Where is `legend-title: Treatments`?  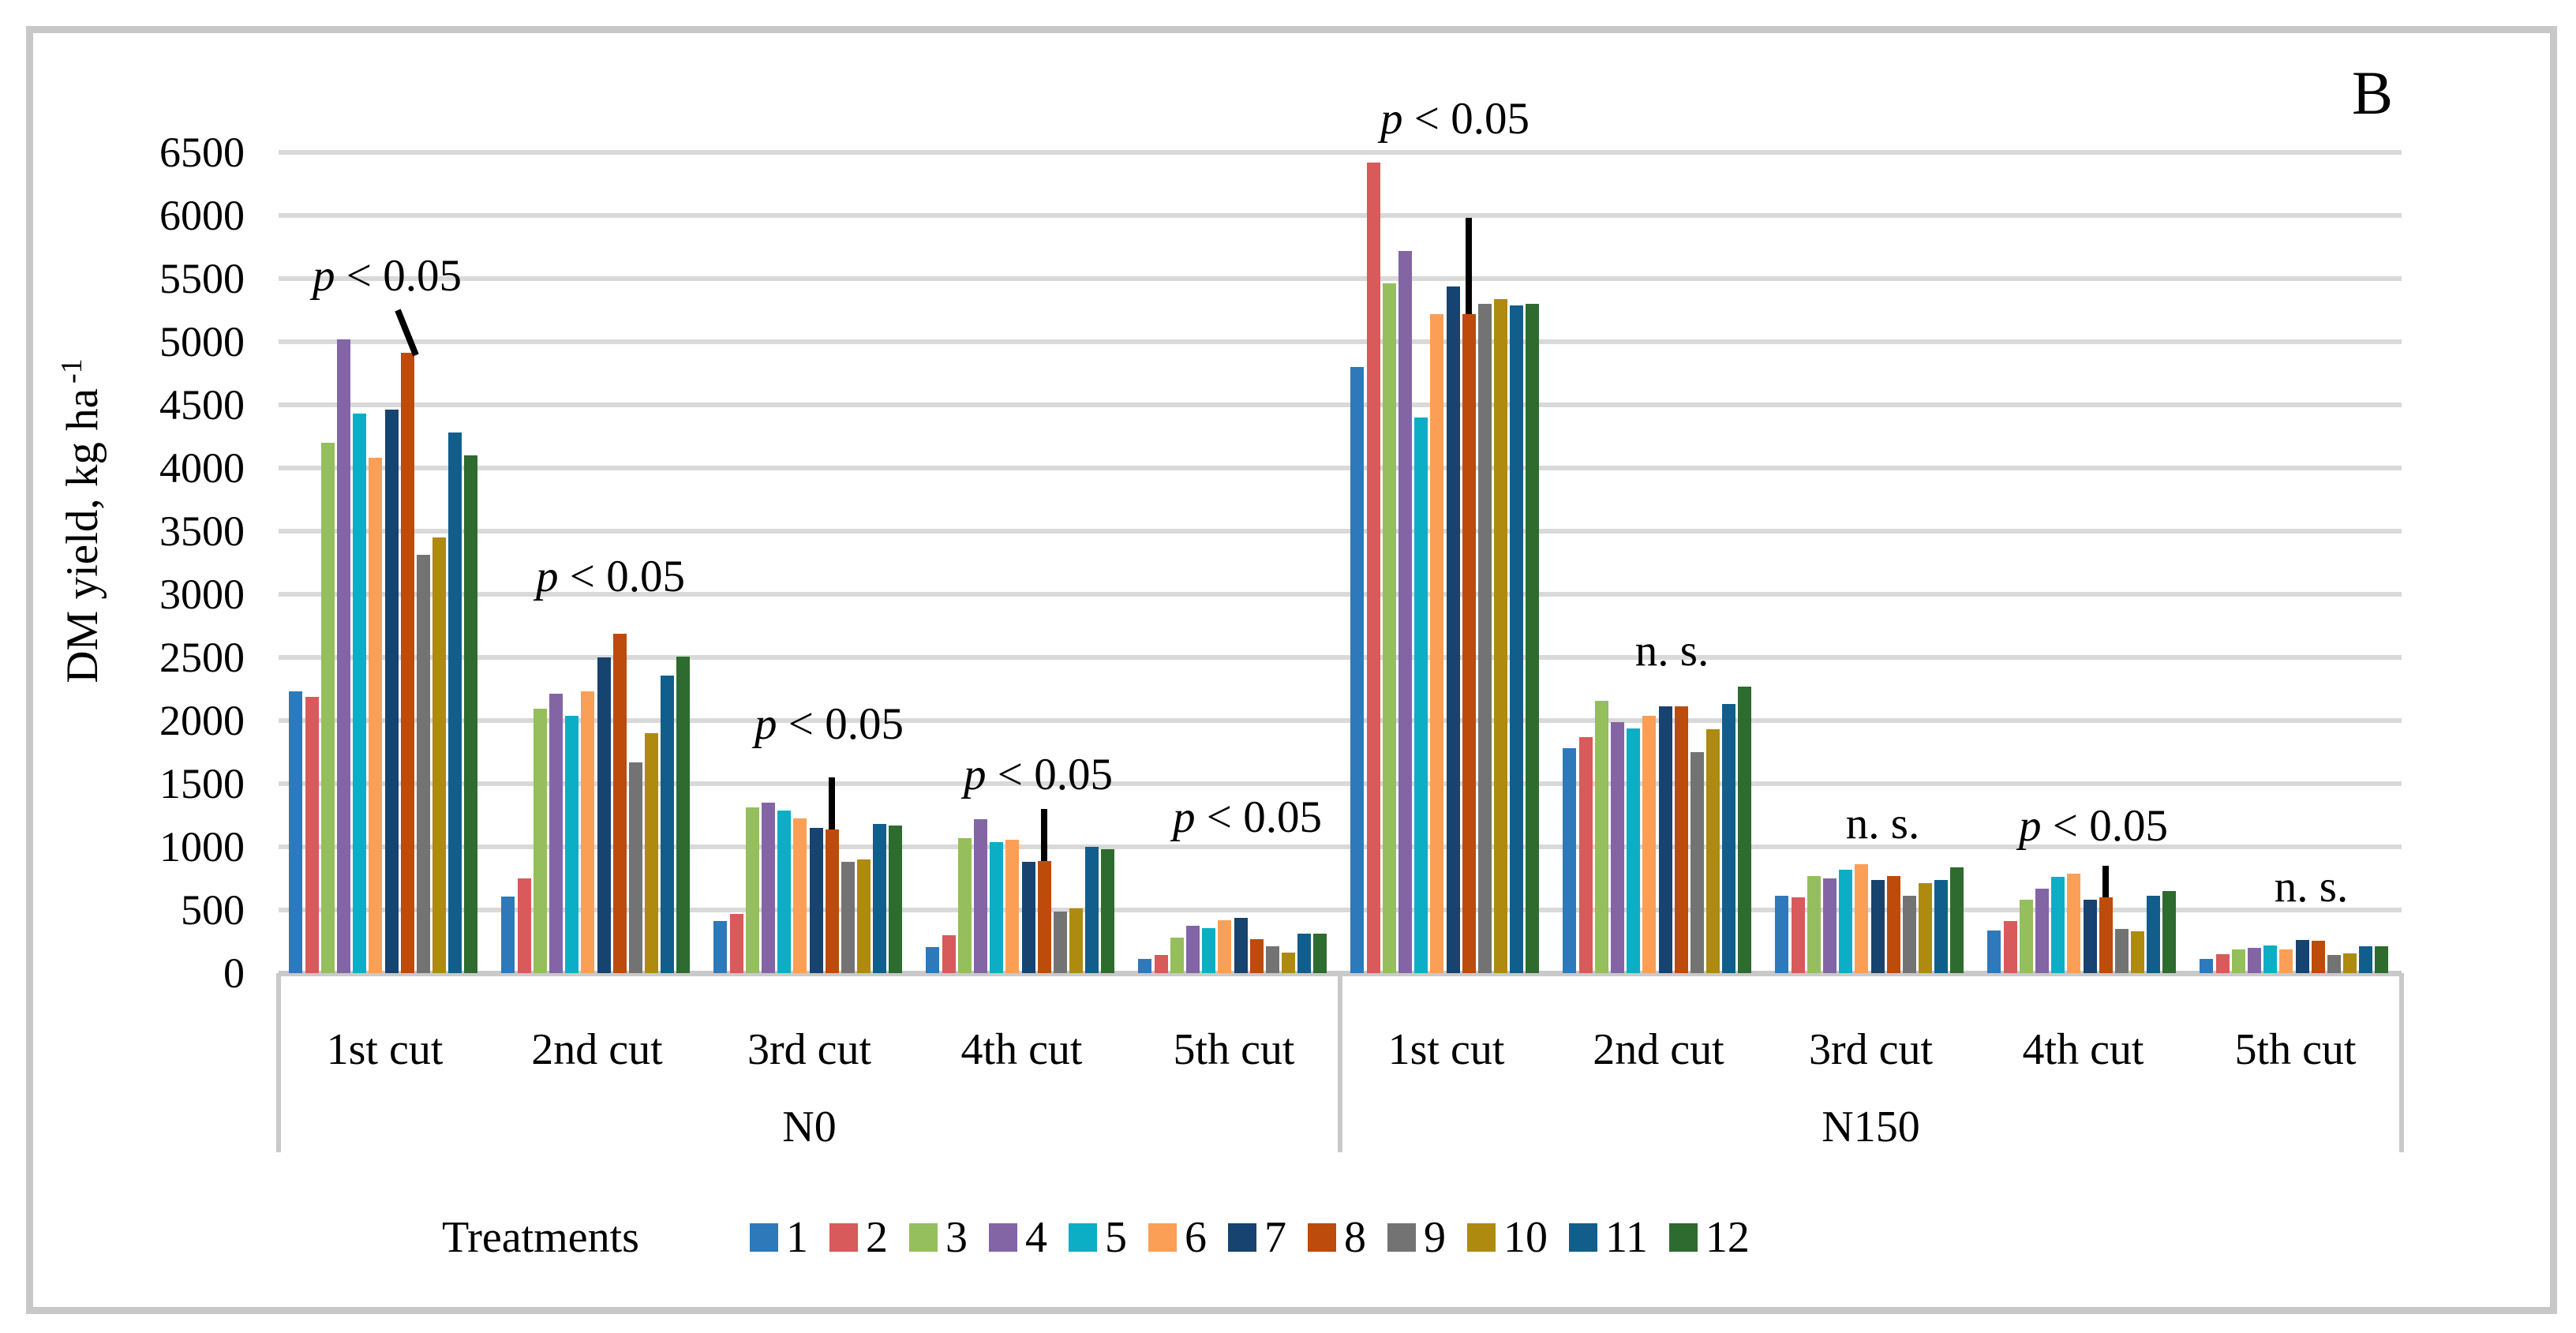 legend-title: Treatments is located at coordinates (540, 1237).